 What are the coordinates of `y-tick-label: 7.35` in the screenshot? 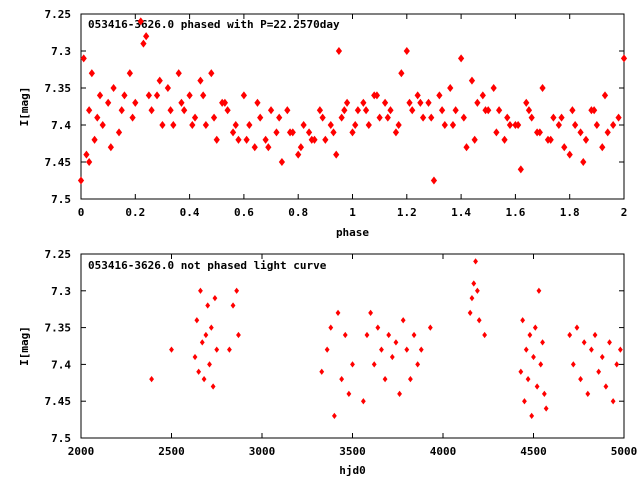 It's located at (58, 328).